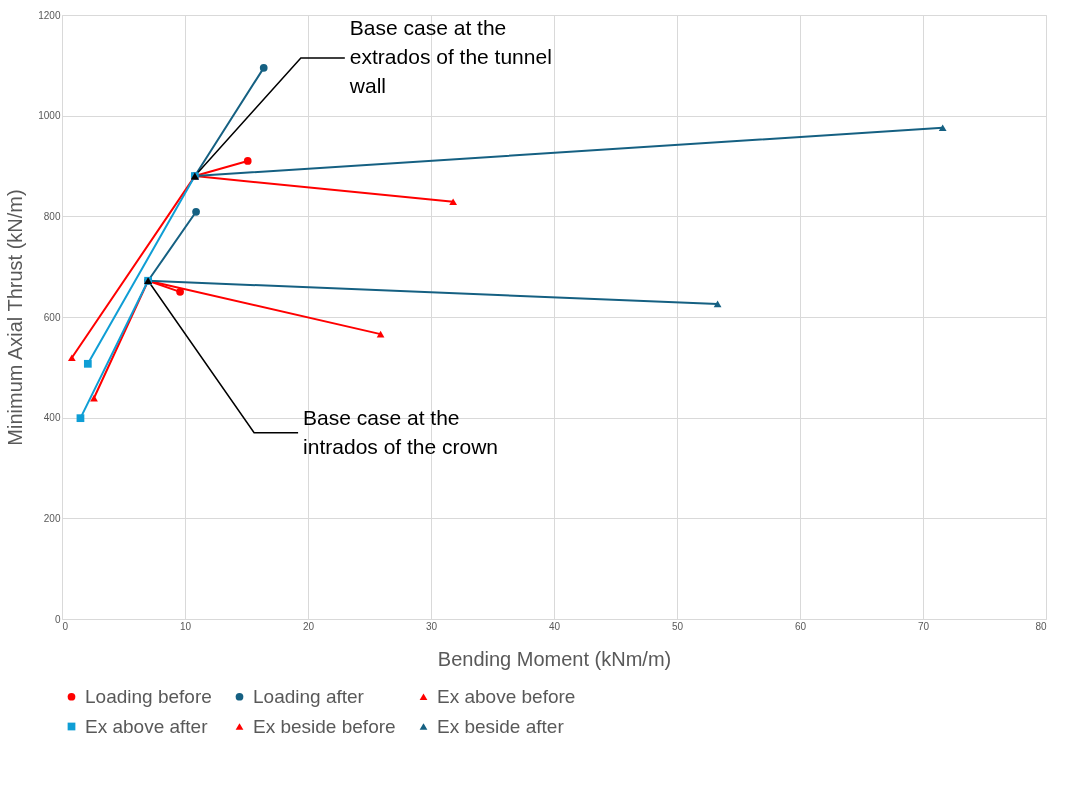 The height and width of the screenshot is (795, 1087). I want to click on legend-label: Loading after, so click(309, 696).